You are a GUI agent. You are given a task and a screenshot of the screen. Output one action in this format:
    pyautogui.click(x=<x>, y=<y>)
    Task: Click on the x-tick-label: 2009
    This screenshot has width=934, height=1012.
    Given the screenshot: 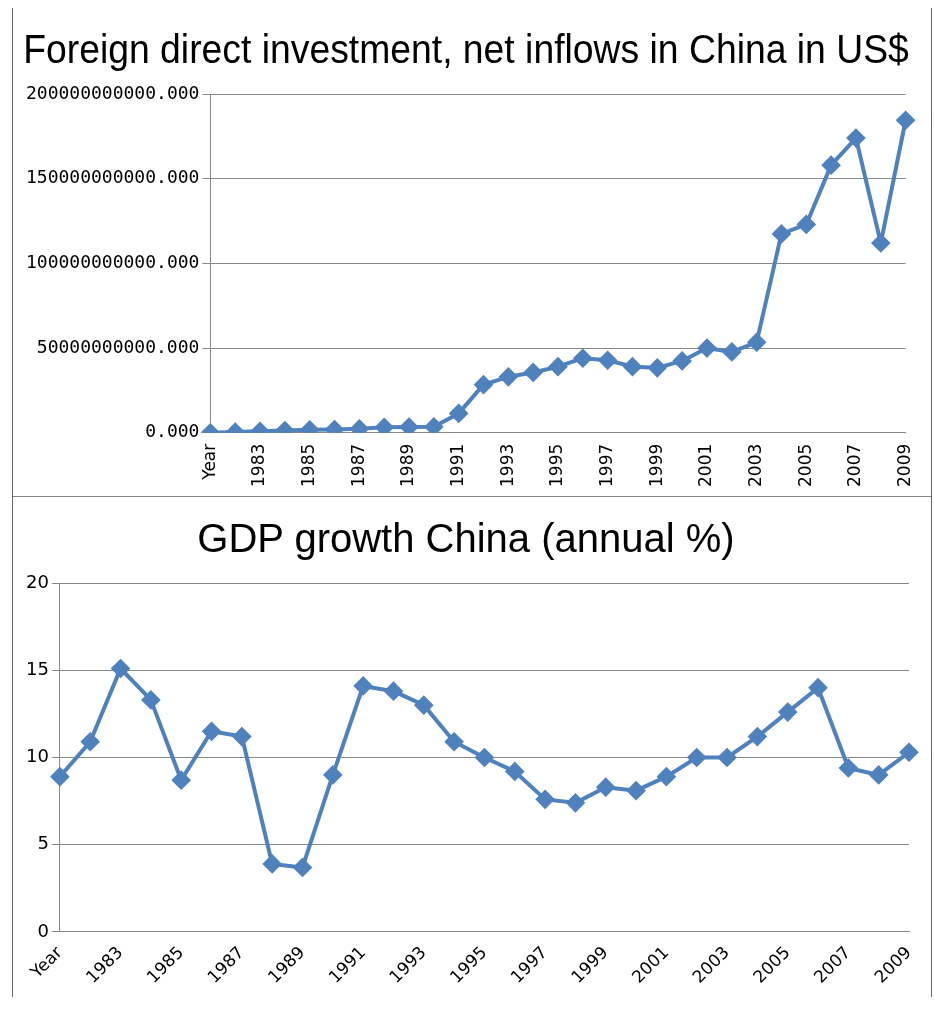 What is the action you would take?
    pyautogui.click(x=904, y=465)
    